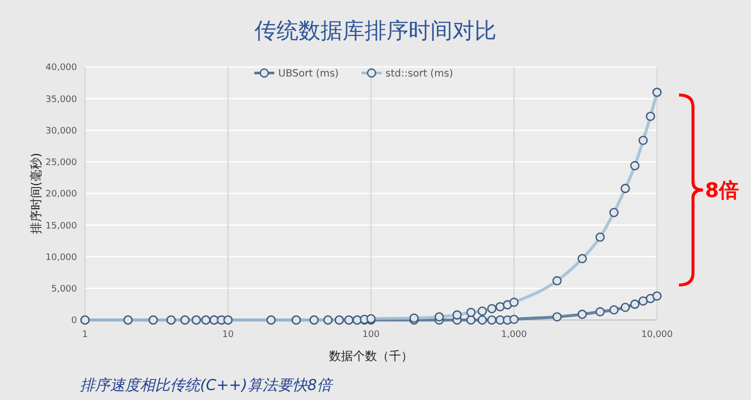 The image size is (751, 400). I want to click on y-tick-label: 25,000, so click(62, 163).